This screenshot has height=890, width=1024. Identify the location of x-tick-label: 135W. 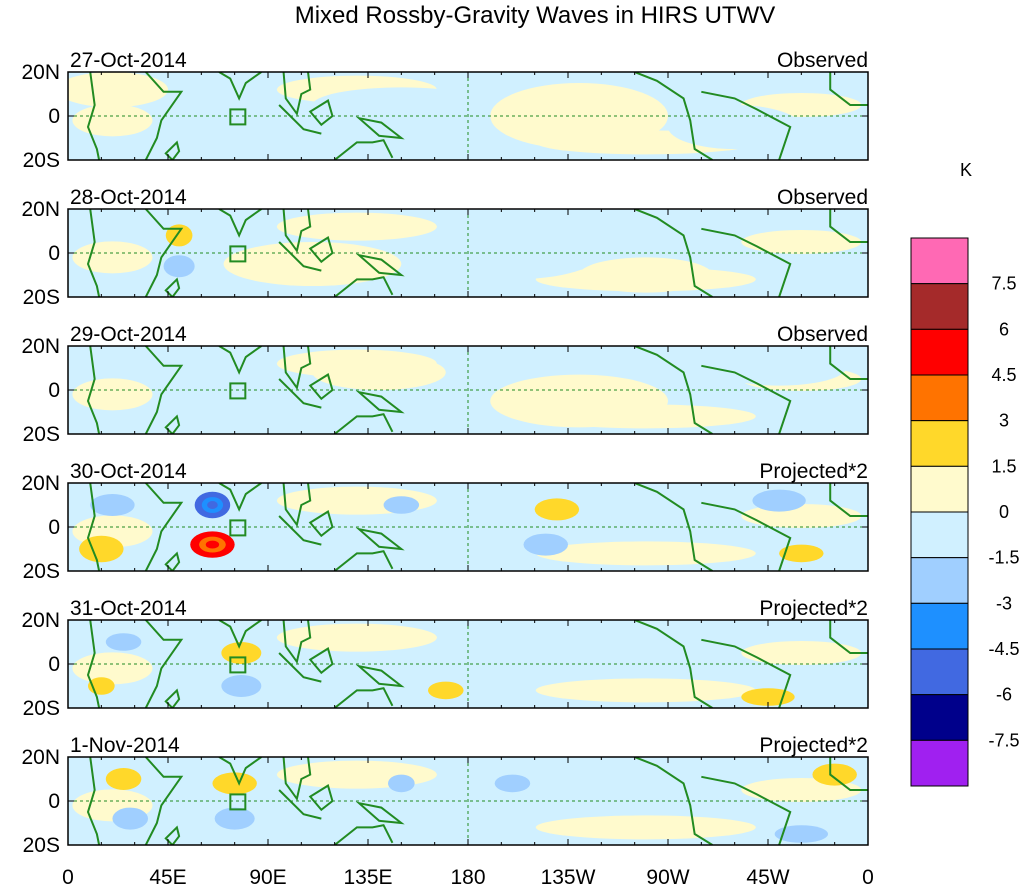
(568, 877).